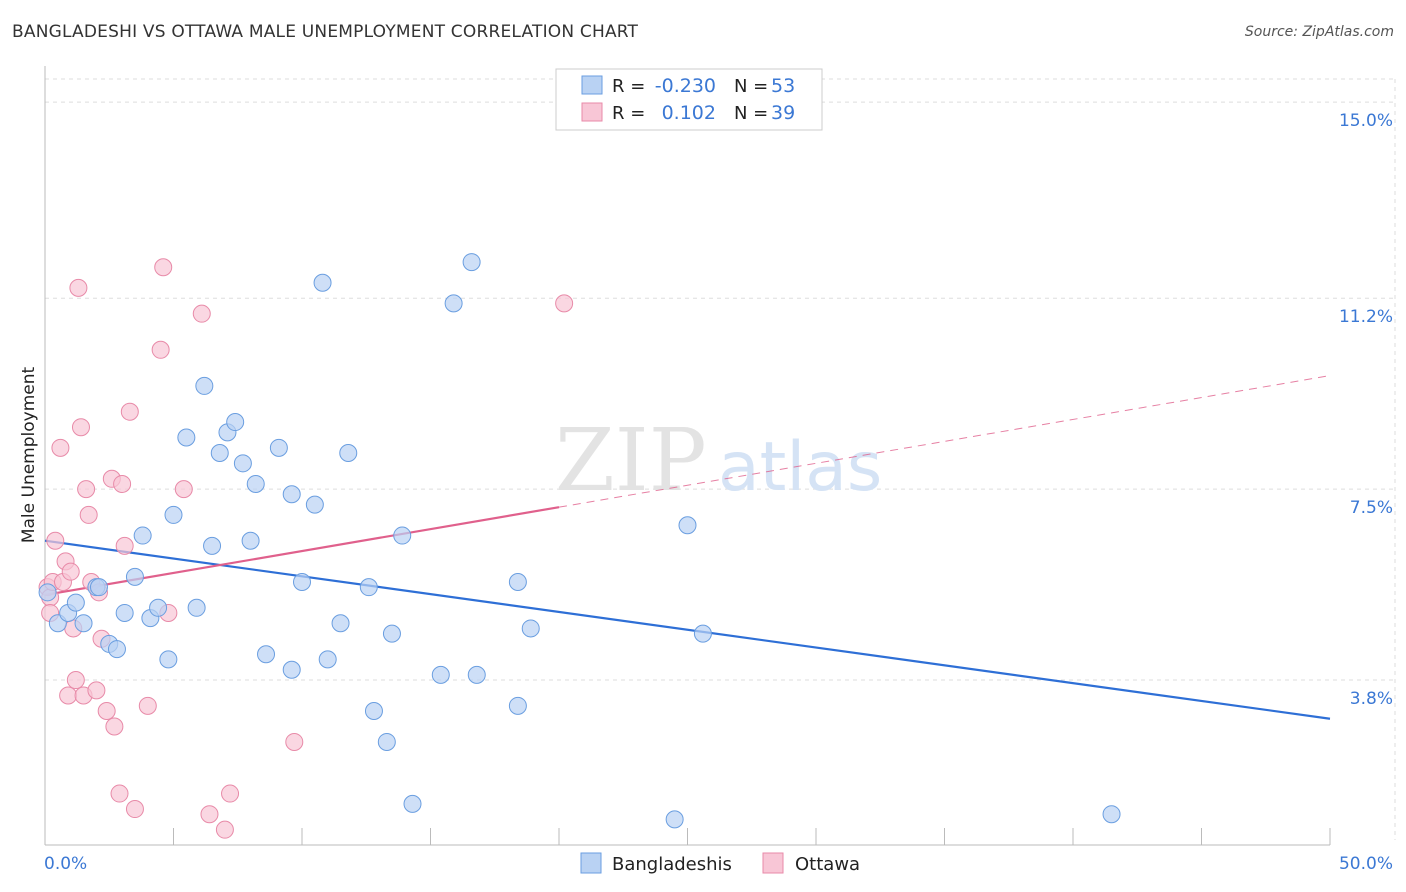 The image size is (1406, 892). Describe the element at coordinates (689, 99) in the screenshot. I see `top-legend: R = -0.230 N = 53 R = 0.102 N = 39` at that location.